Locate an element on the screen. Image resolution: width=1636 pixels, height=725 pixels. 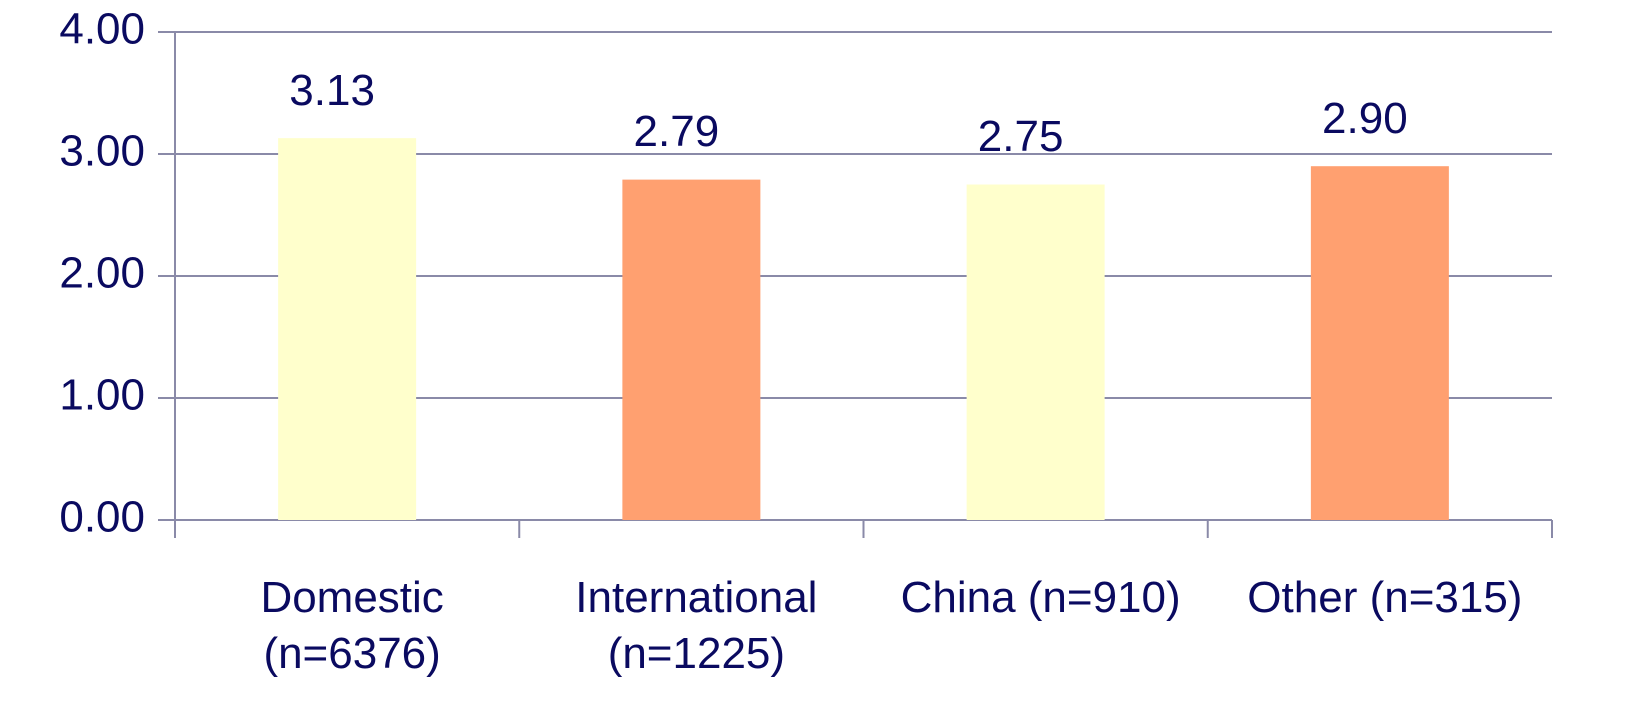
x-tick-label-box: China (n=910) is located at coordinates (1040, 597).